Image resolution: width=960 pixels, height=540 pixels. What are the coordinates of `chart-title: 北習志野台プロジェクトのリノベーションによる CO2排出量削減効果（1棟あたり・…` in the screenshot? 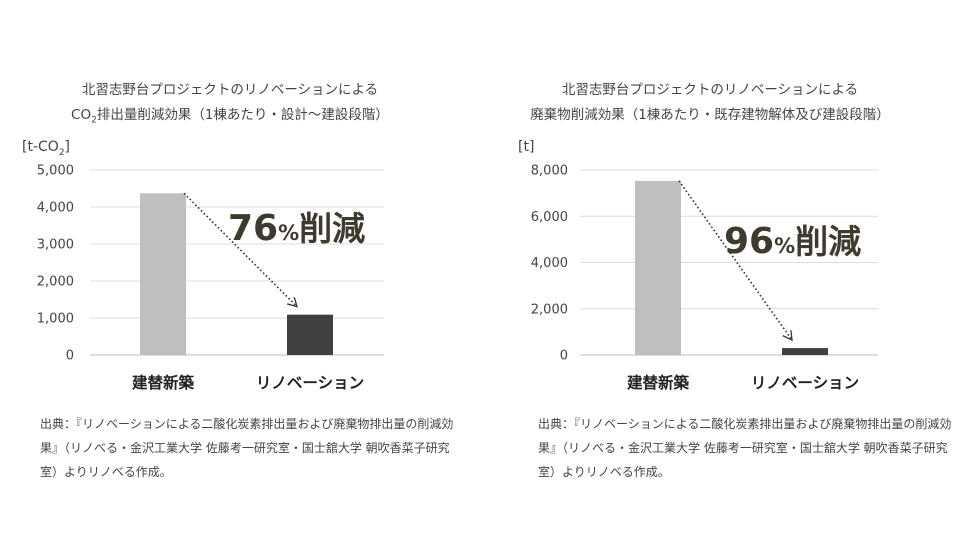 It's located at (230, 106).